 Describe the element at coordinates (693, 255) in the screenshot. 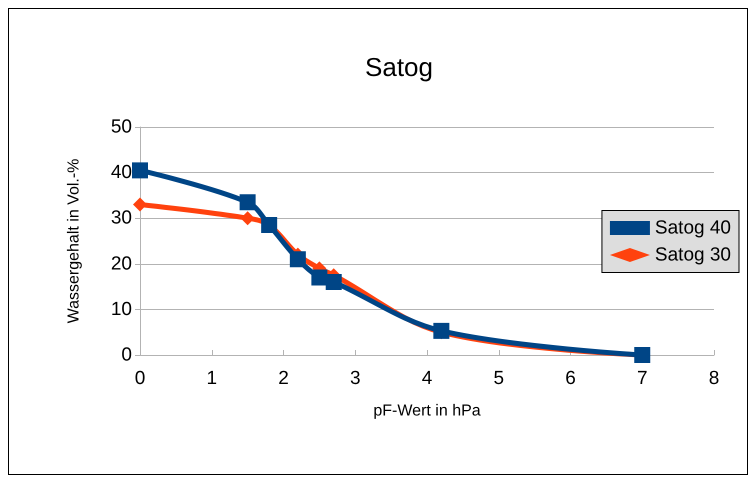

I see `legend-label: Satog 30` at that location.